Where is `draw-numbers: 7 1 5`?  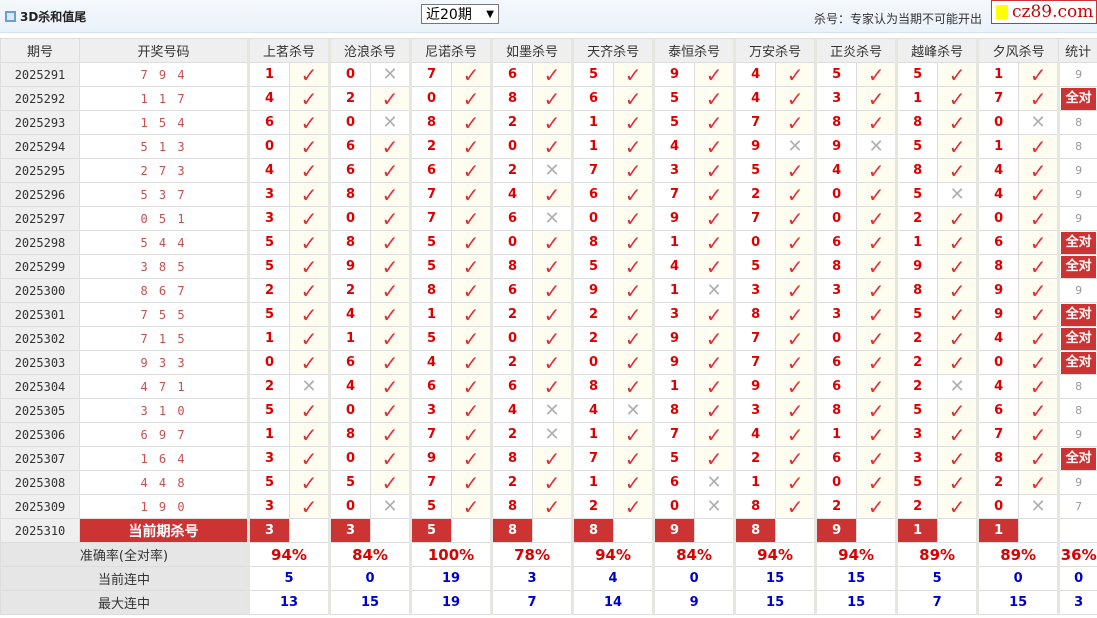 draw-numbers: 7 1 5 is located at coordinates (164, 338).